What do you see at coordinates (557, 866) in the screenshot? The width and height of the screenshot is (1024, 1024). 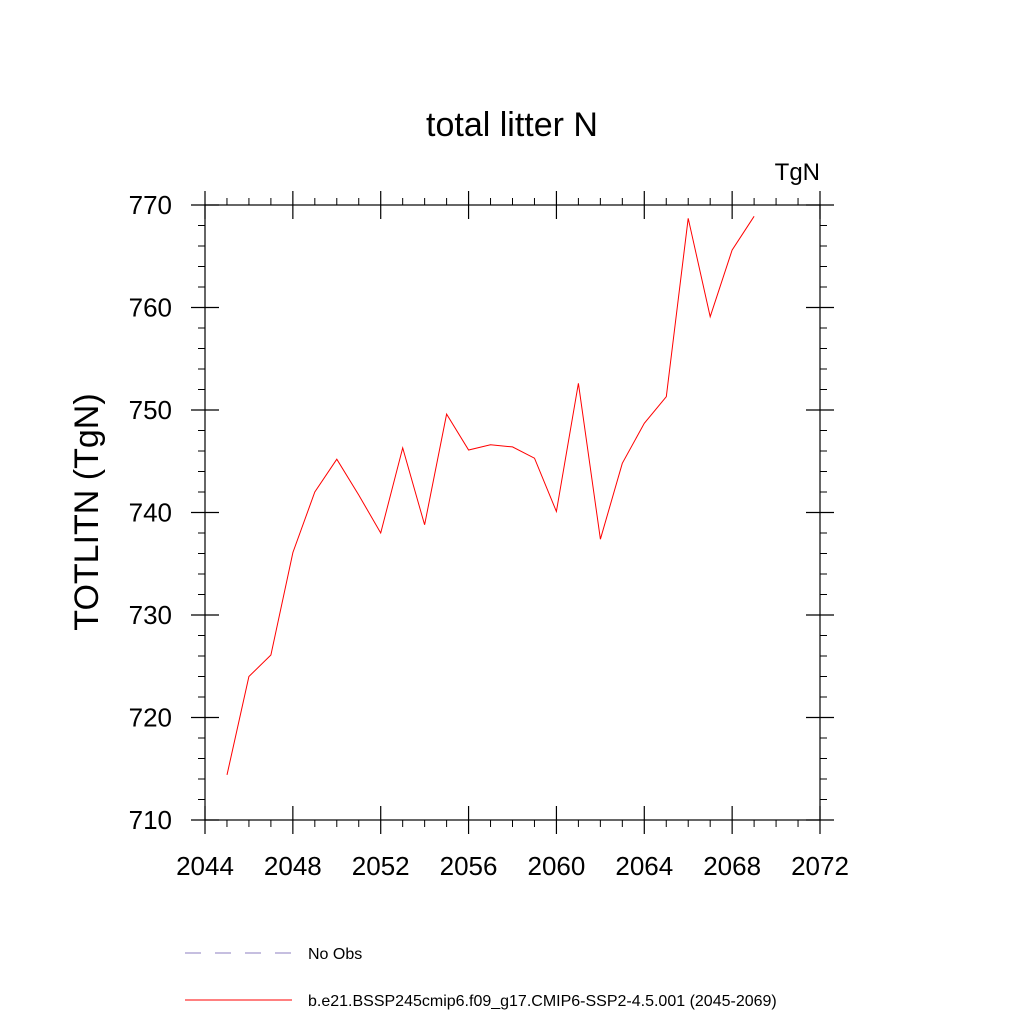 I see `x-tick-label: 2060` at bounding box center [557, 866].